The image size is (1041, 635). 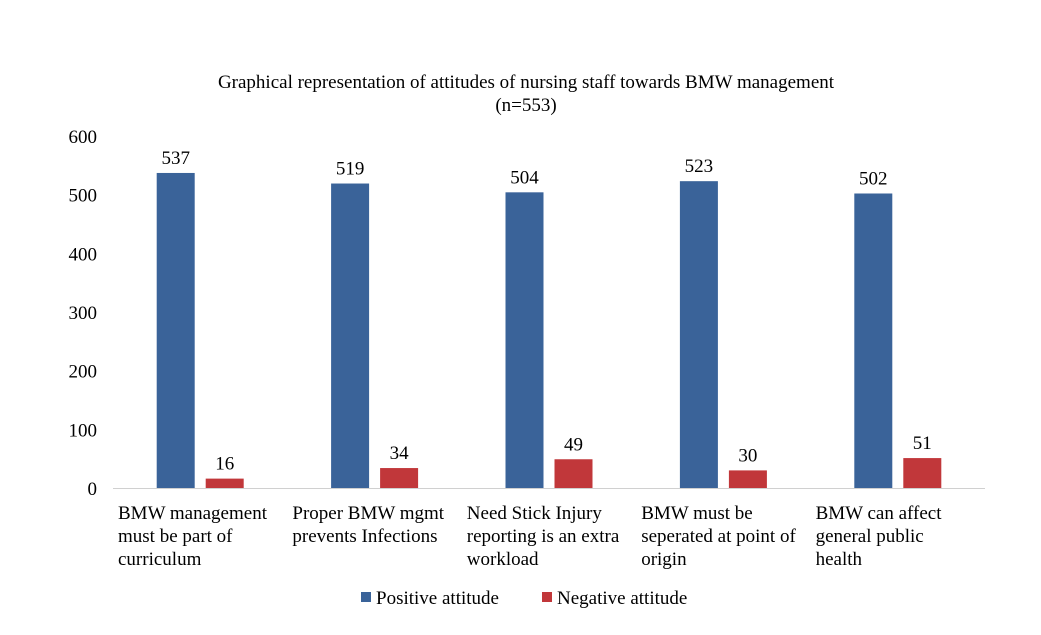 I want to click on y-tick-label: 300, so click(x=83, y=313).